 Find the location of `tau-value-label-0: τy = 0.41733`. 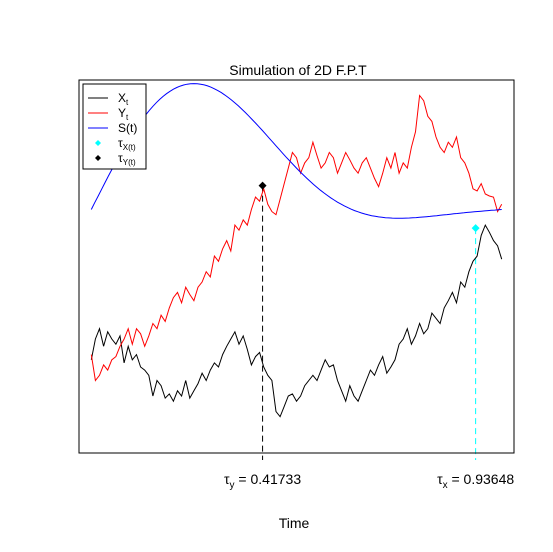

tau-value-label-0: τy = 0.41733 is located at coordinates (262, 481).